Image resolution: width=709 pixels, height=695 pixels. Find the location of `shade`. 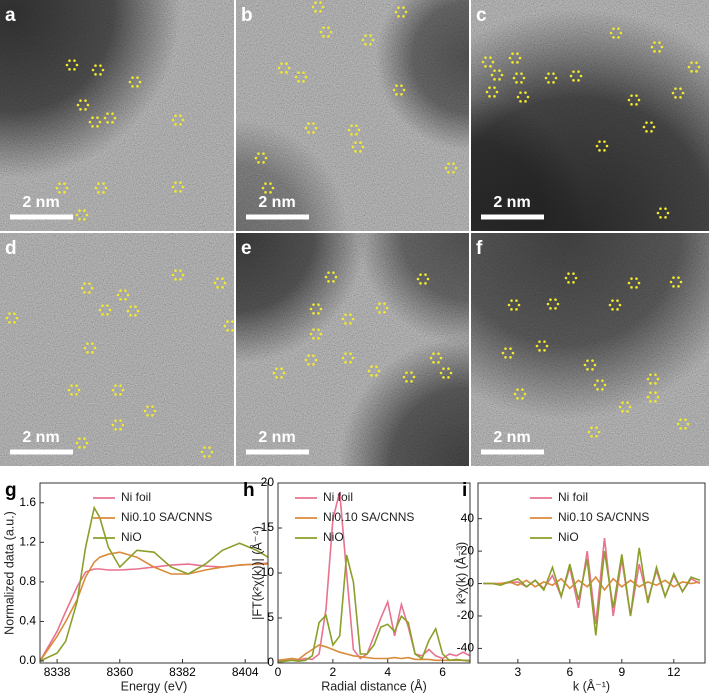

shade is located at coordinates (117, 349).